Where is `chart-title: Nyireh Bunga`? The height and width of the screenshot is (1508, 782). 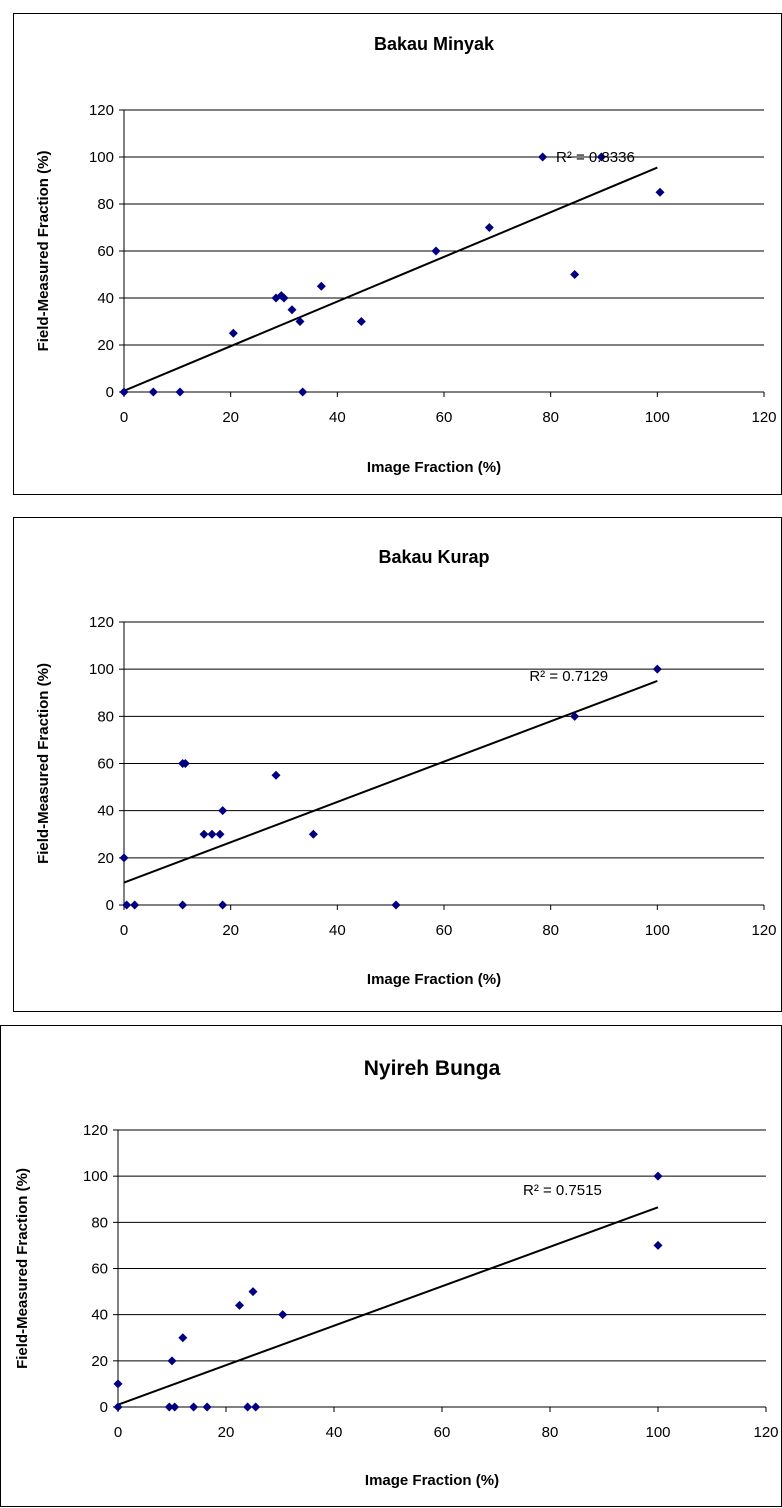 chart-title: Nyireh Bunga is located at coordinates (432, 1068).